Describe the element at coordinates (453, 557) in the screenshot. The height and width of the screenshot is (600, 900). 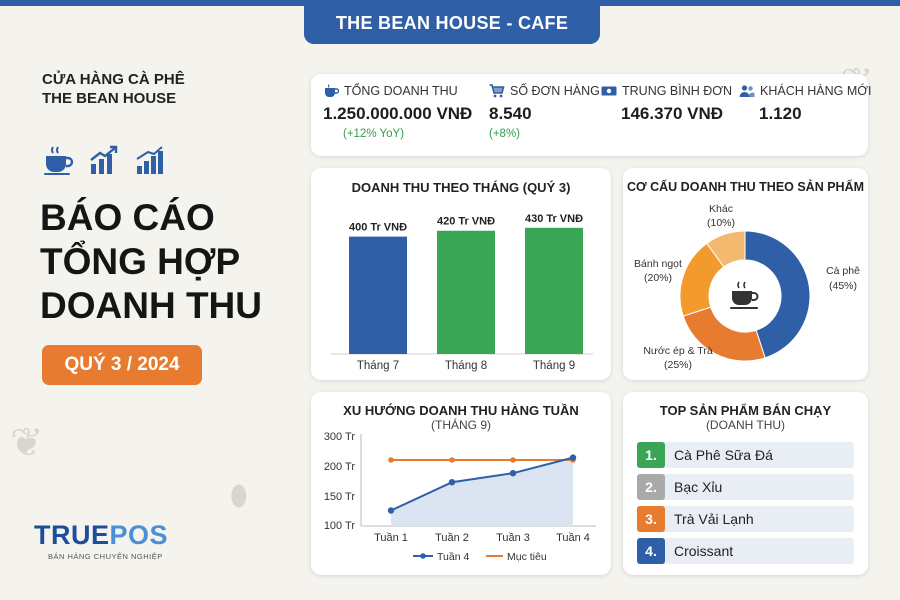
I see `legend-label-actual: Tuần 4` at that location.